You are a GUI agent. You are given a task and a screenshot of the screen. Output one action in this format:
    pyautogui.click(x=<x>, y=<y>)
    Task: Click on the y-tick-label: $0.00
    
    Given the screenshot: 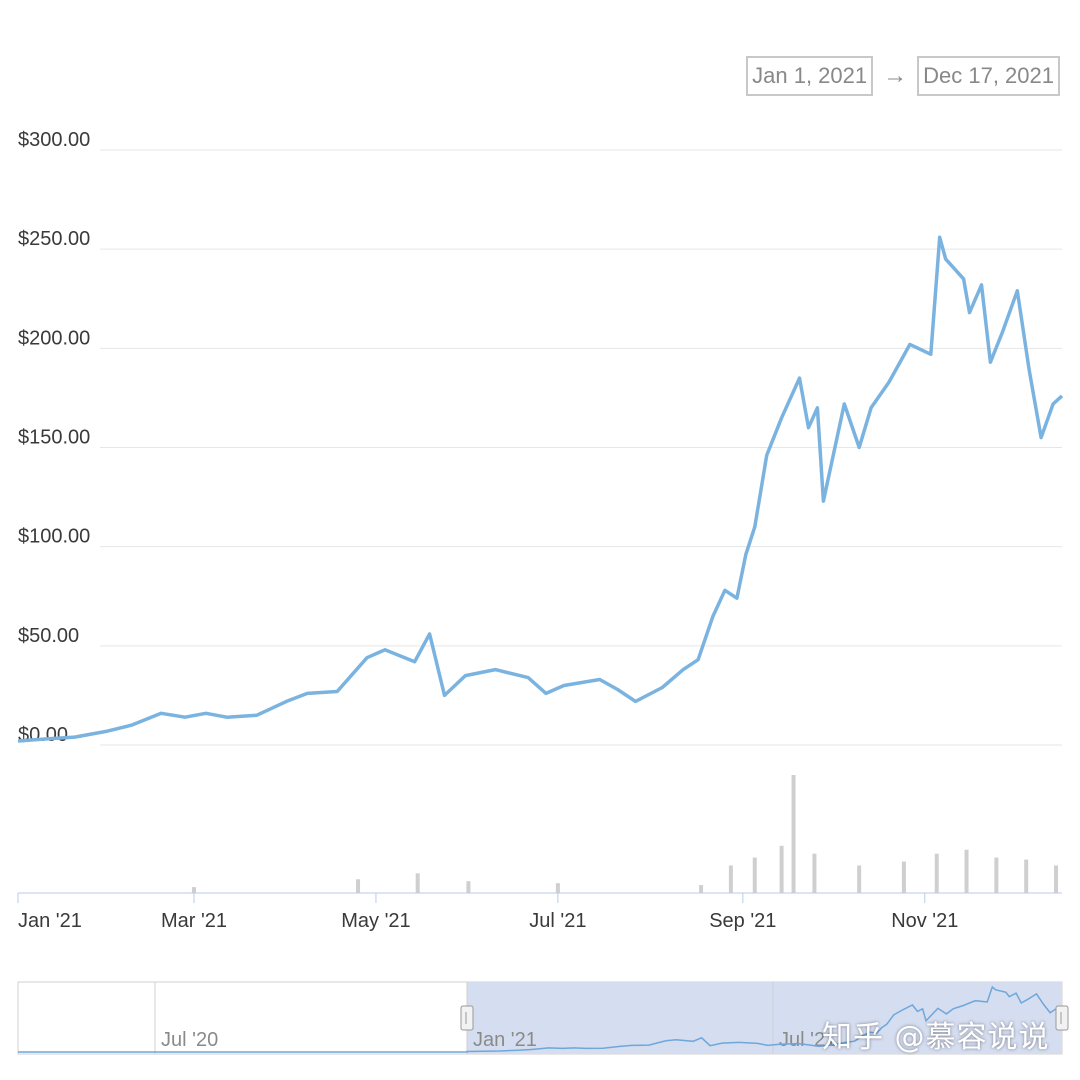 What is the action you would take?
    pyautogui.click(x=43, y=735)
    